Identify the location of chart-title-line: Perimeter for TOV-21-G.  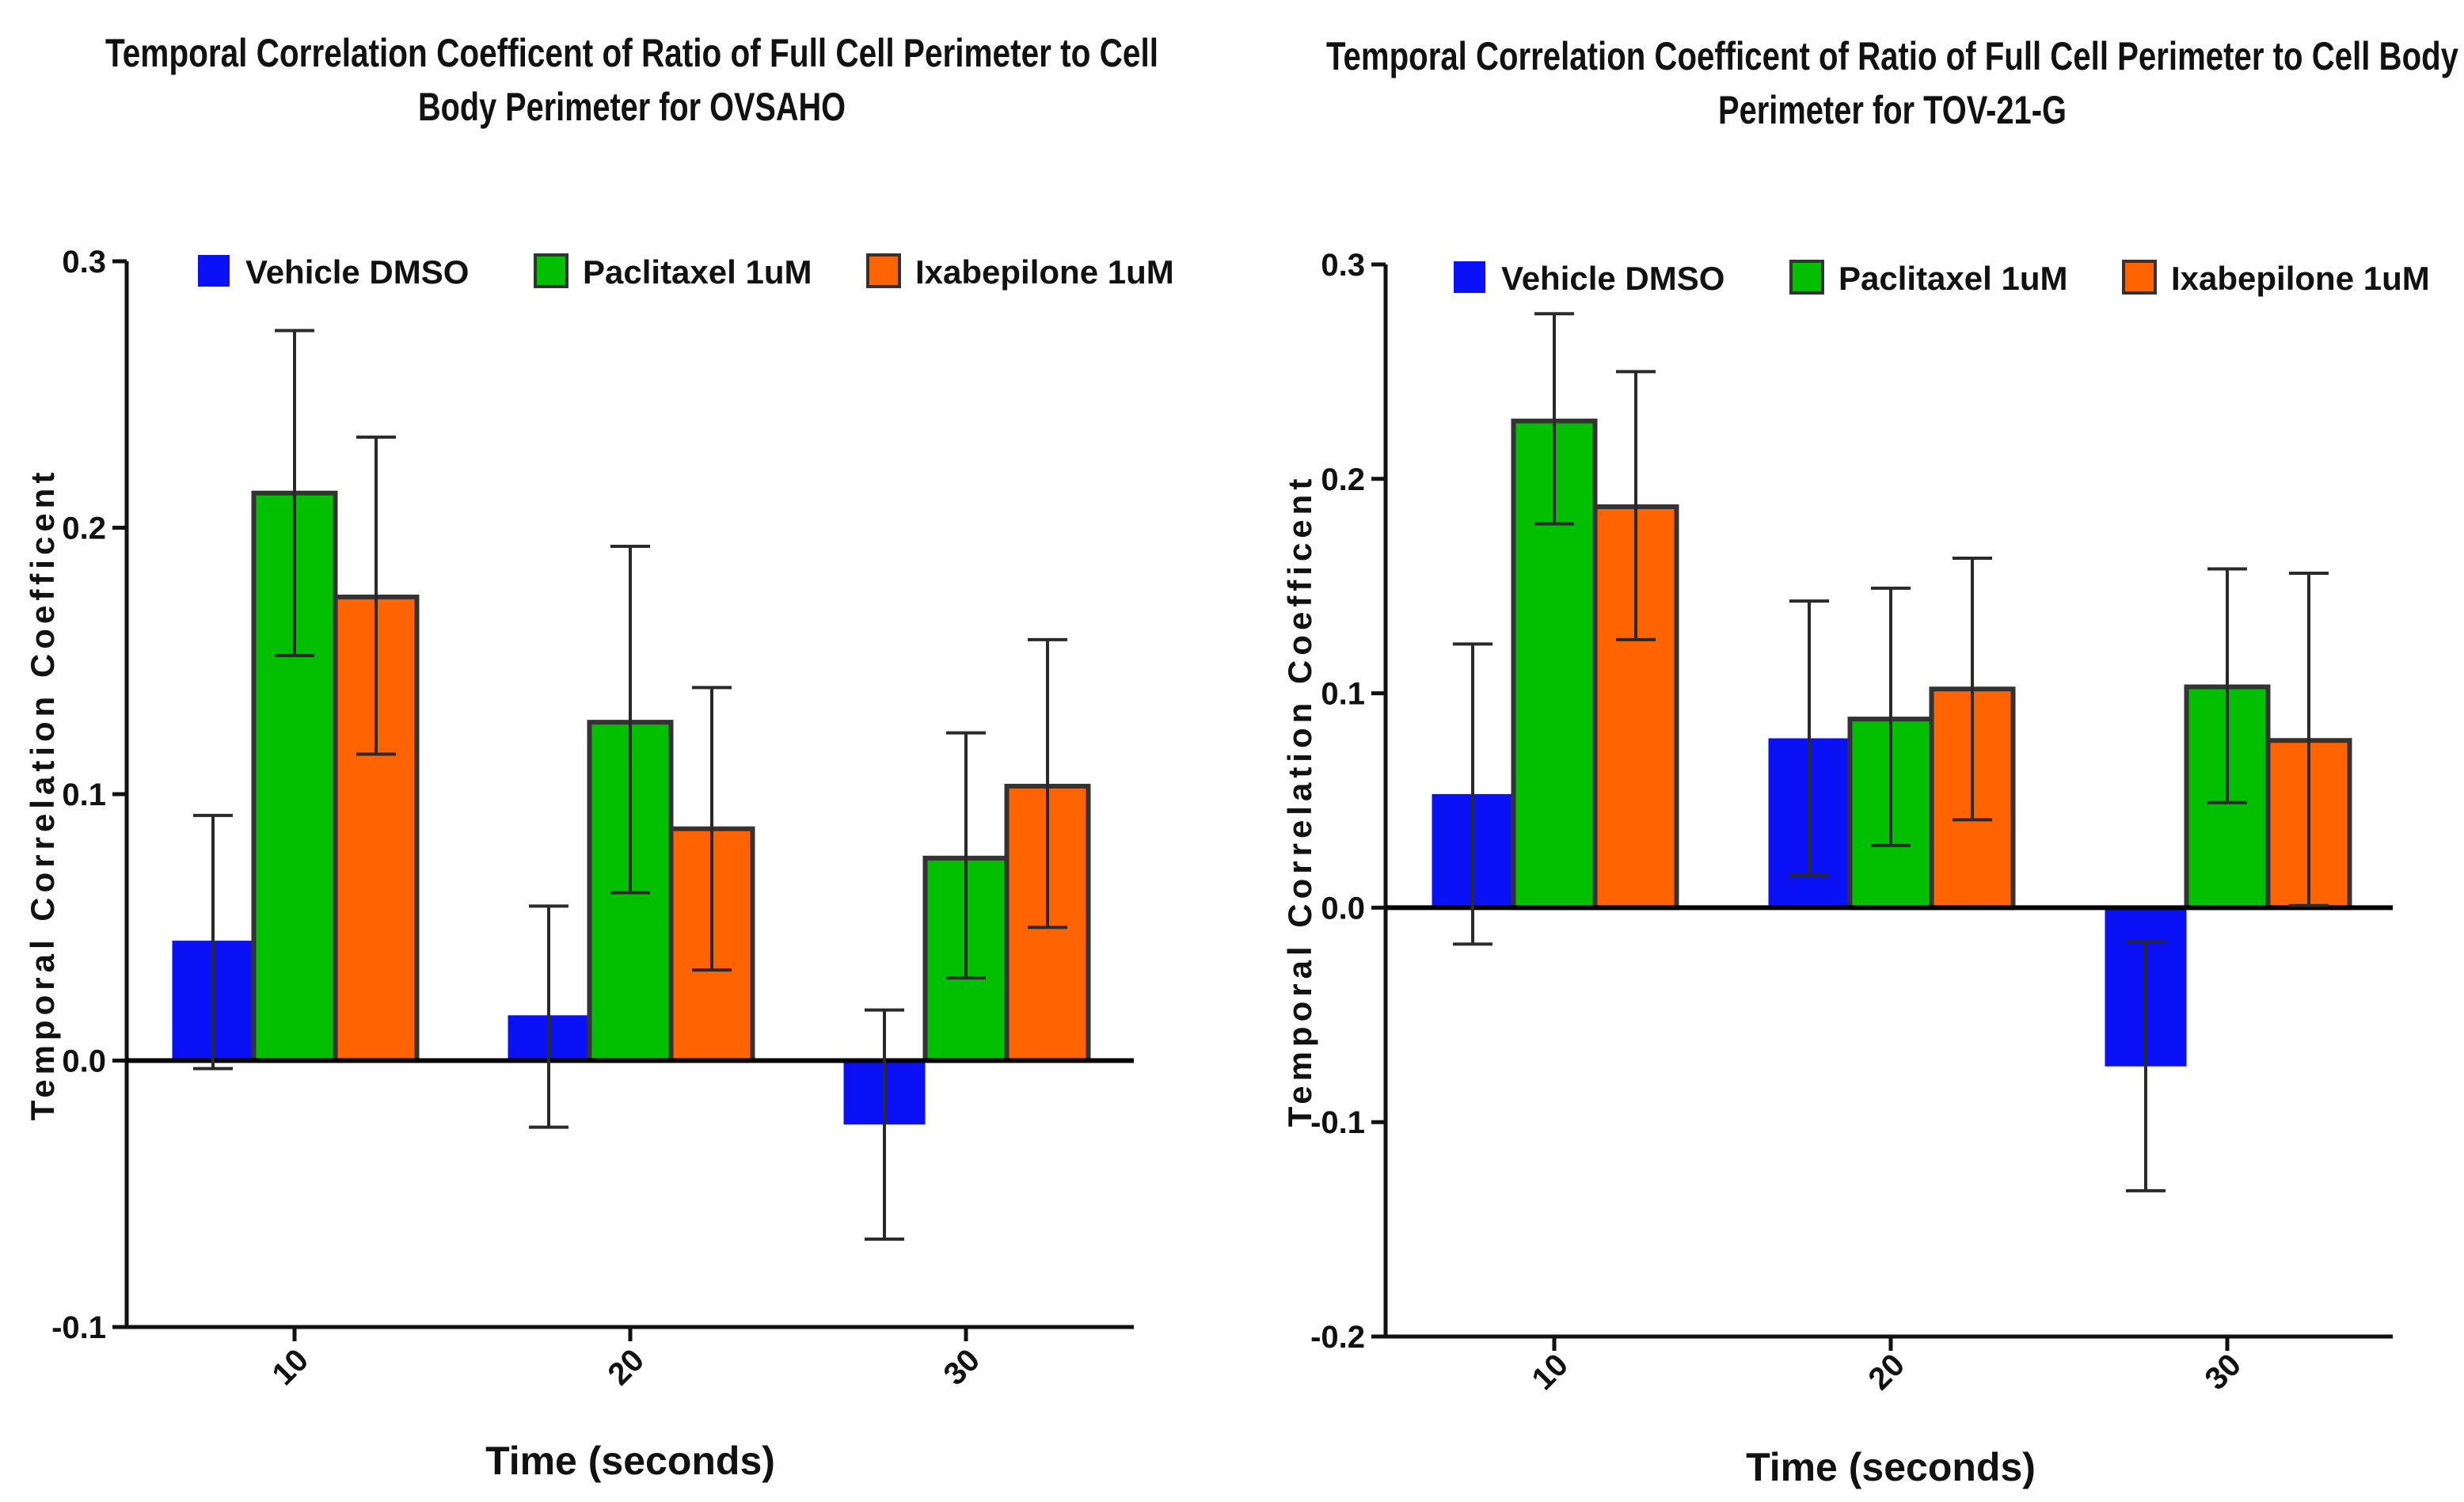
(1892, 110).